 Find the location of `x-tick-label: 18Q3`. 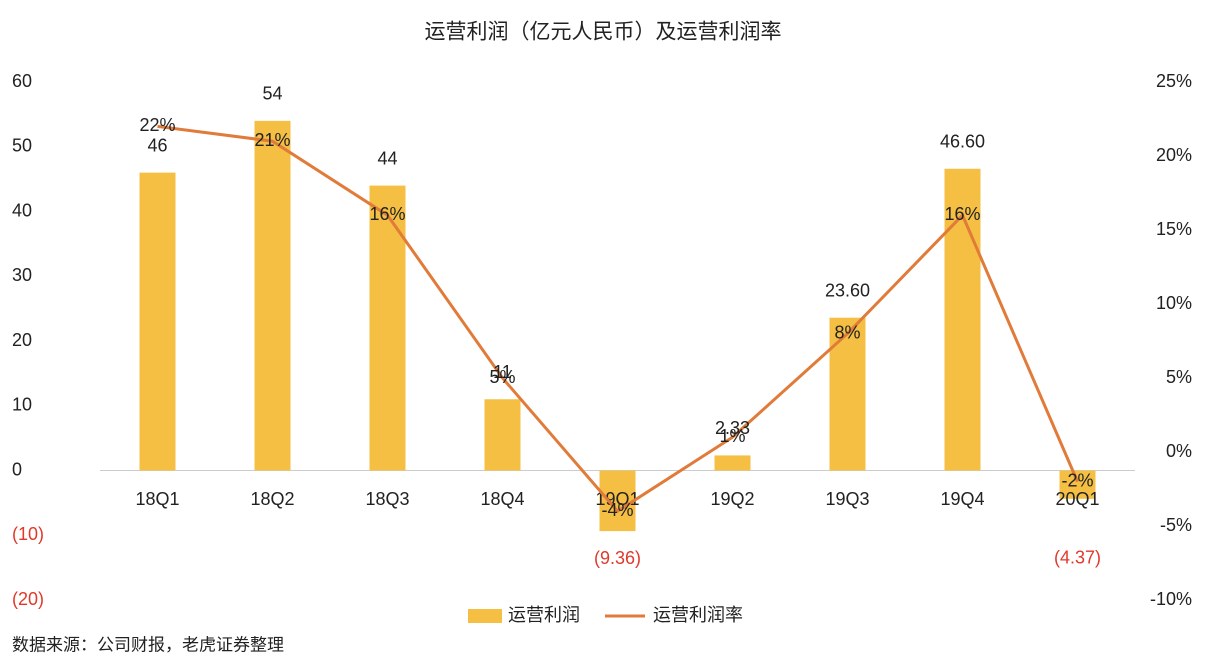

x-tick-label: 18Q3 is located at coordinates (387, 499).